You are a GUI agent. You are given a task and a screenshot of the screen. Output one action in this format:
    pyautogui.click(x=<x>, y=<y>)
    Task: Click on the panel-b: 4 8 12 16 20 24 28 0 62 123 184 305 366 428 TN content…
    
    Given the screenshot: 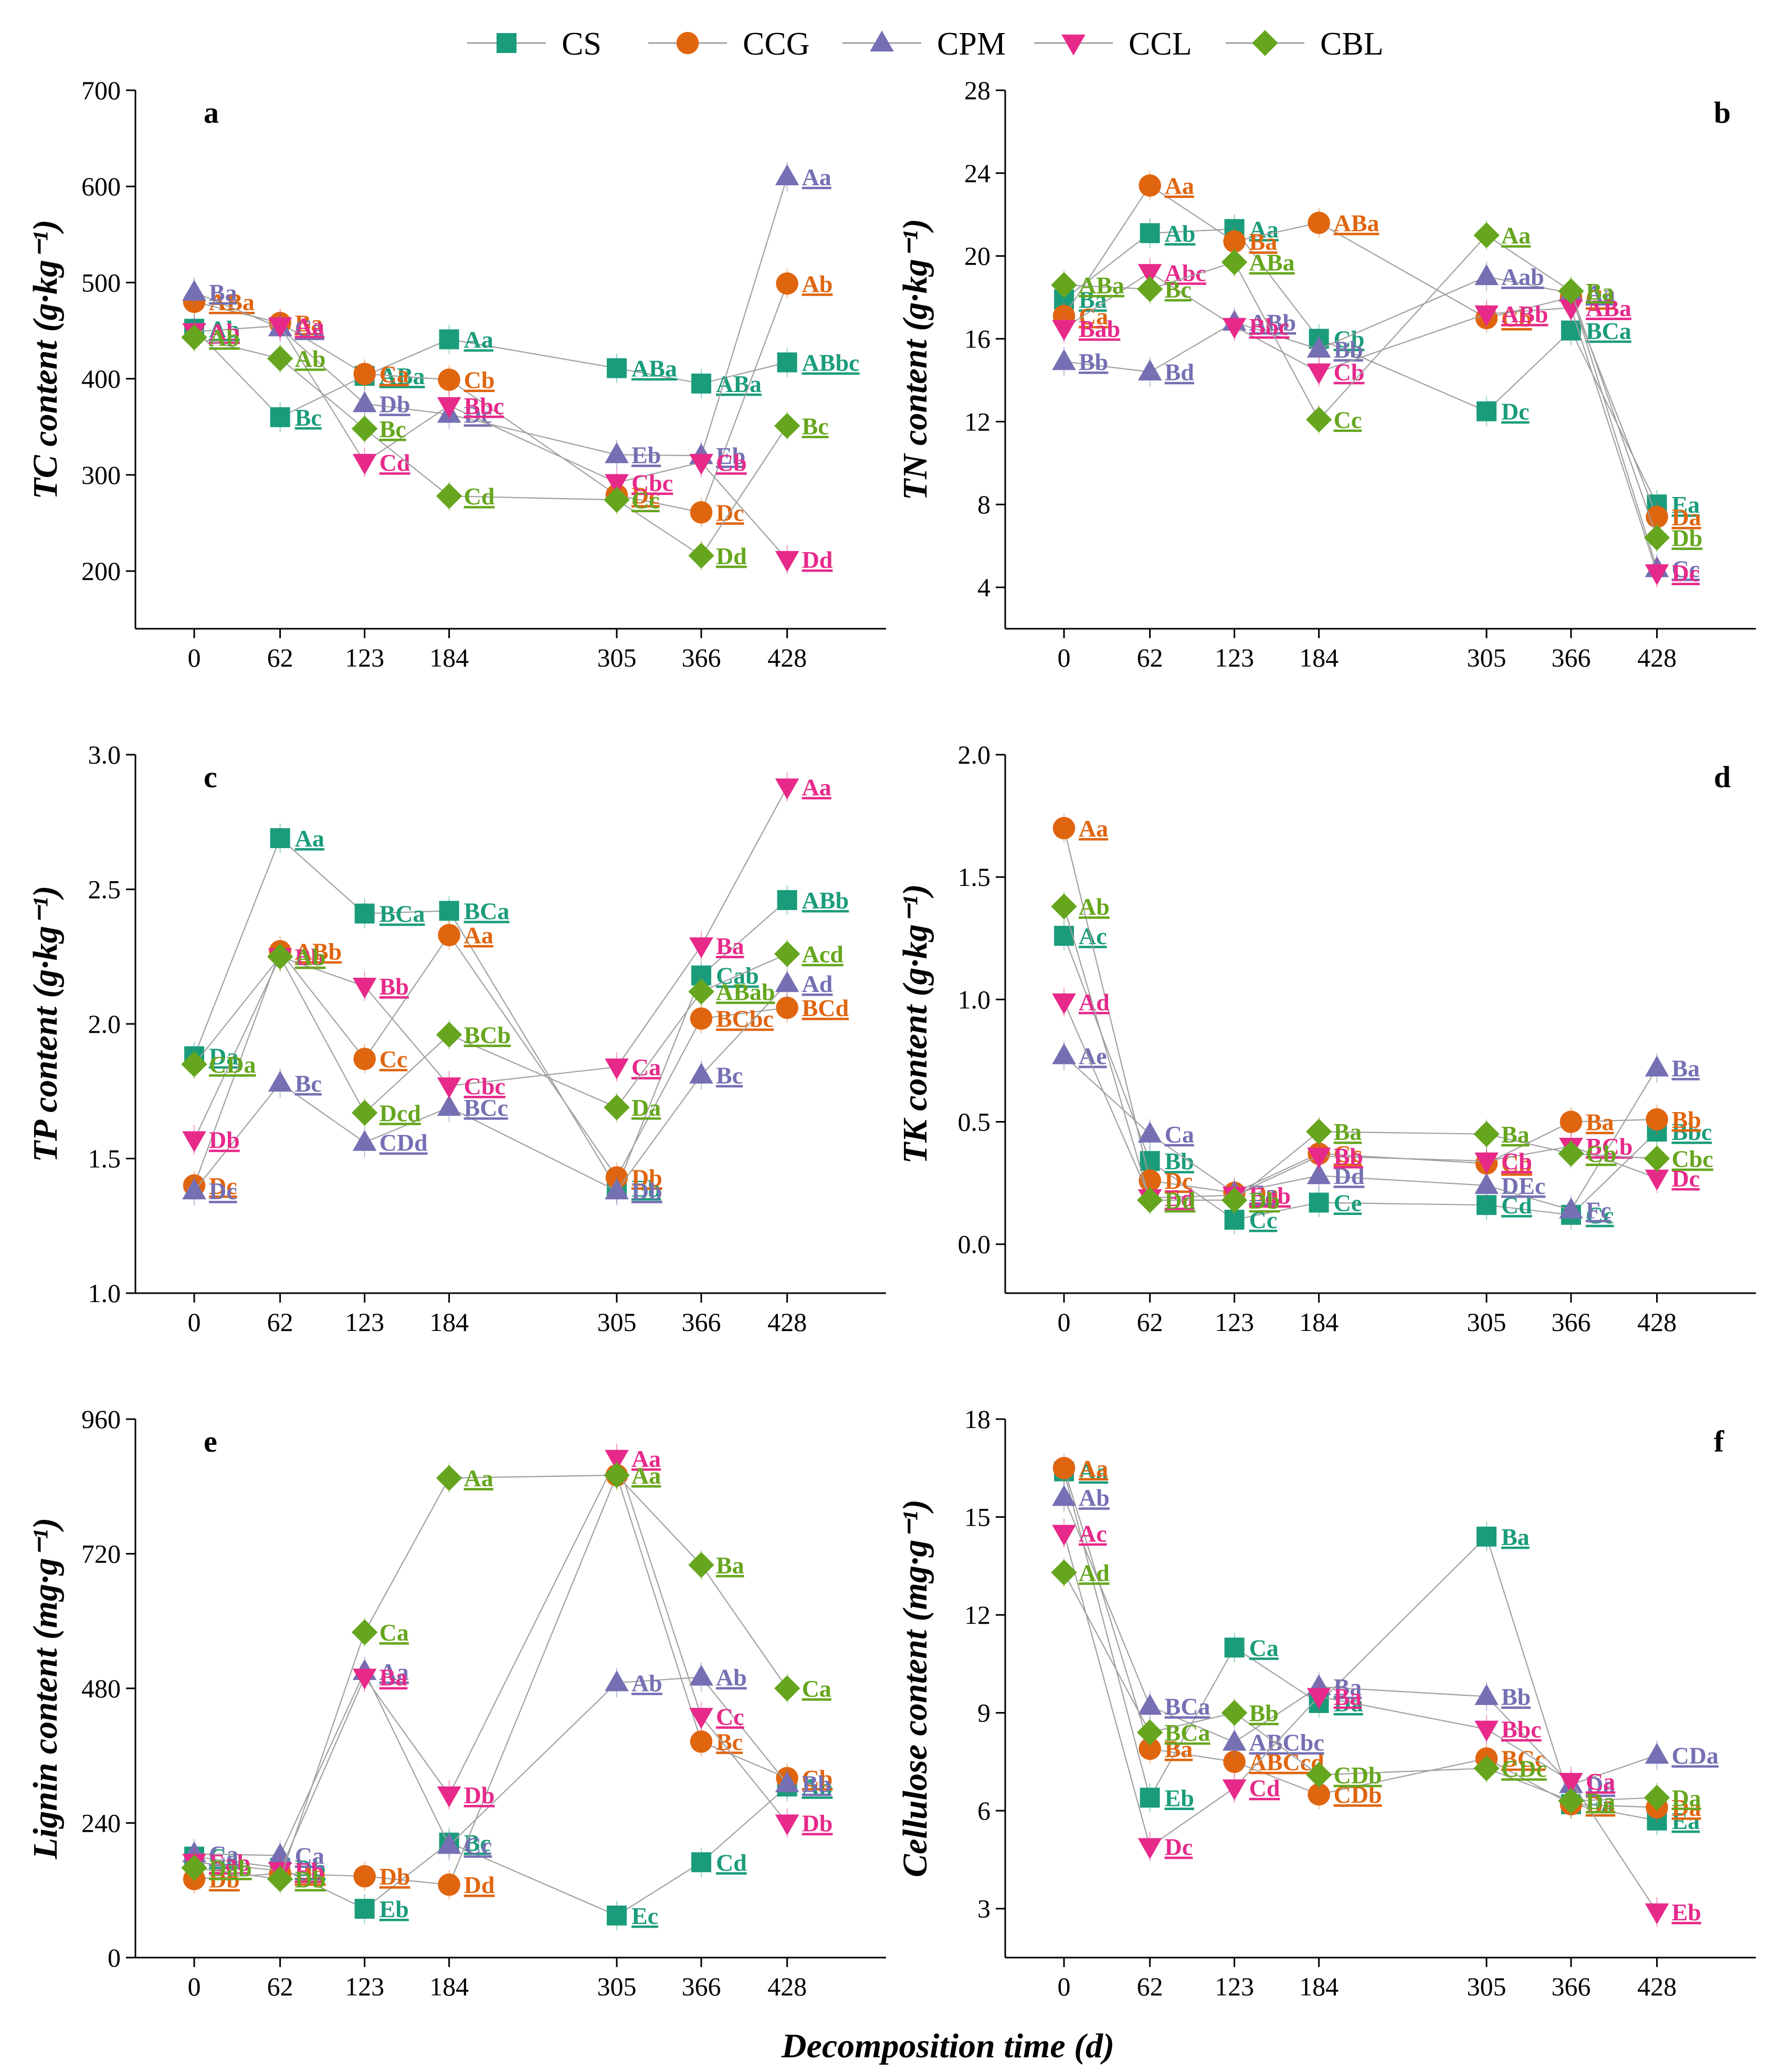 What is the action you would take?
    pyautogui.click(x=1326, y=374)
    